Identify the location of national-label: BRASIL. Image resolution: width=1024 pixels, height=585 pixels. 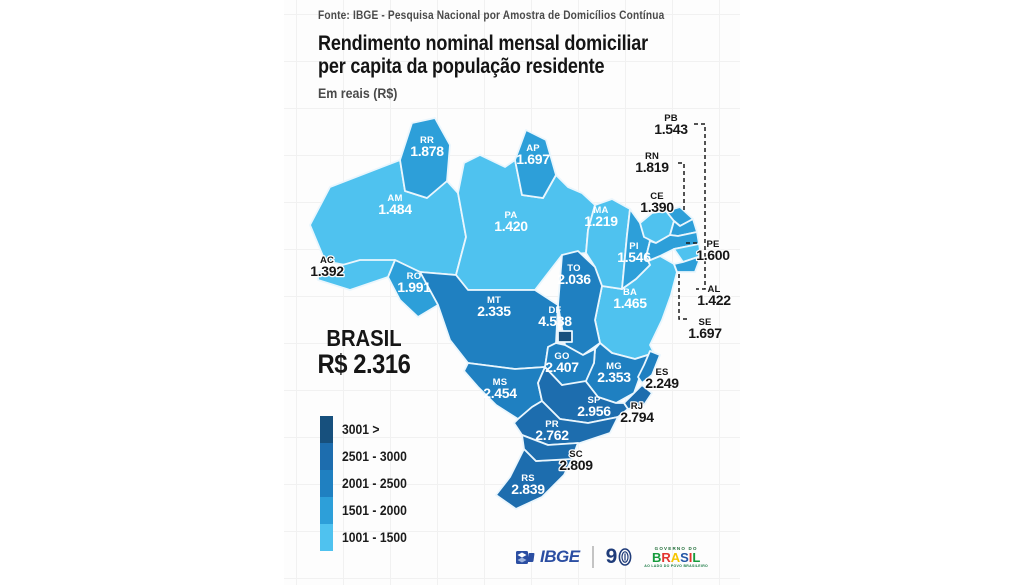
(364, 338).